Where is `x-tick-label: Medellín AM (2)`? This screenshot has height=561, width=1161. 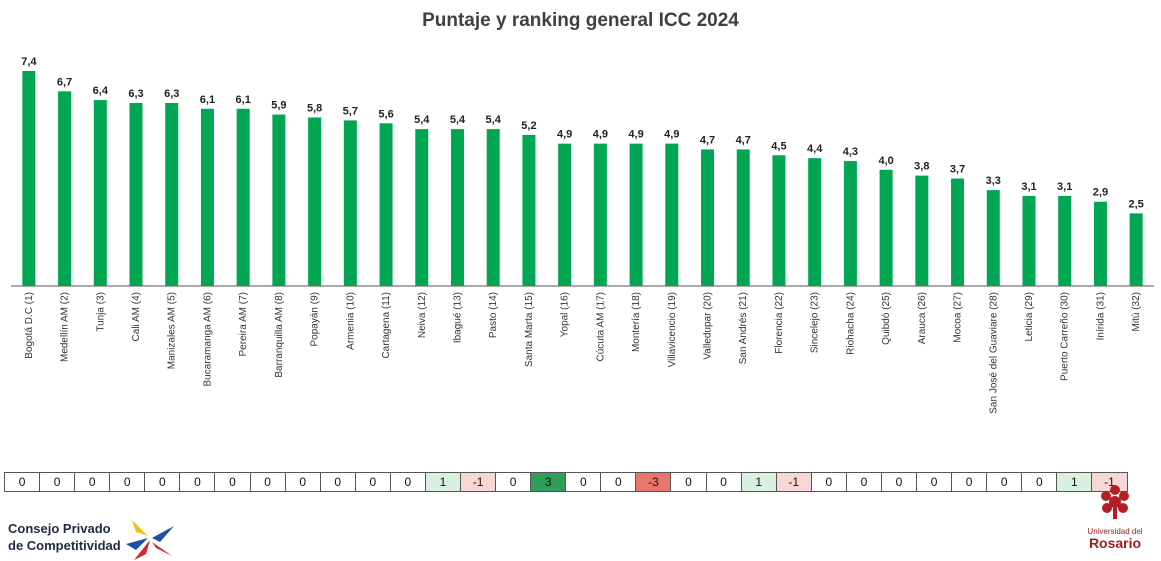 x-tick-label: Medellín AM (2) is located at coordinates (65, 327).